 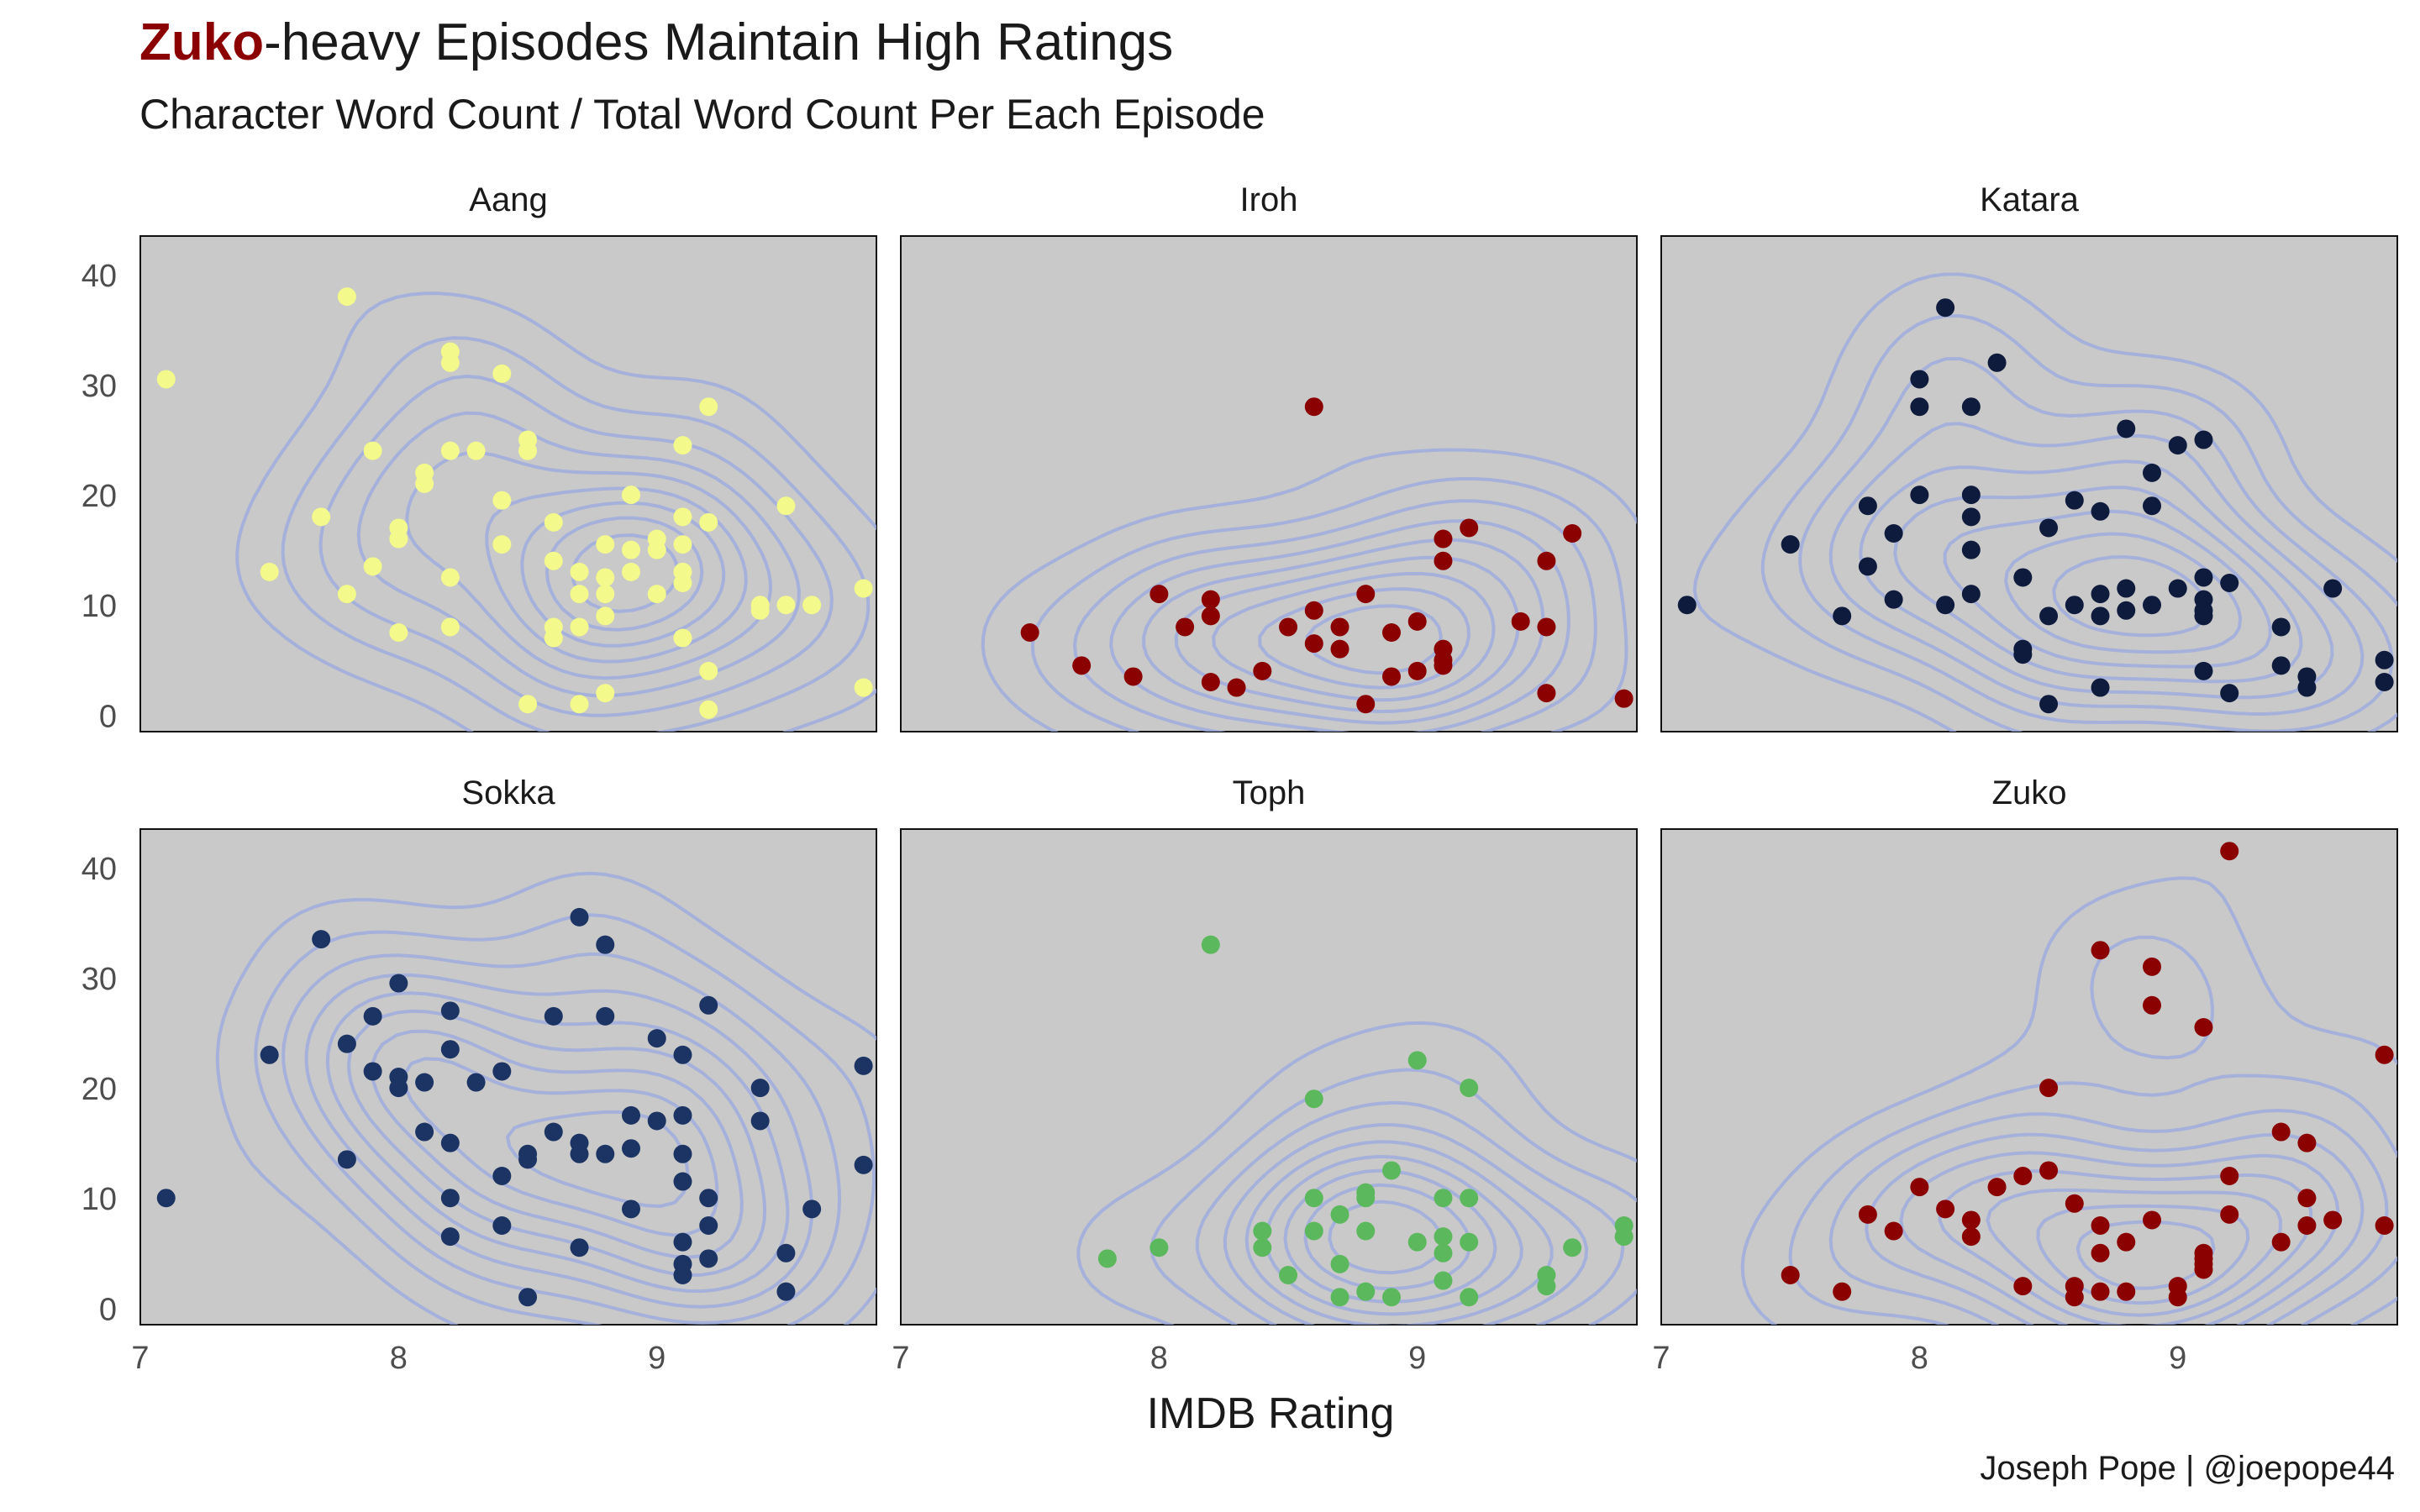 What do you see at coordinates (508, 792) in the screenshot?
I see `facet-label: Sokka` at bounding box center [508, 792].